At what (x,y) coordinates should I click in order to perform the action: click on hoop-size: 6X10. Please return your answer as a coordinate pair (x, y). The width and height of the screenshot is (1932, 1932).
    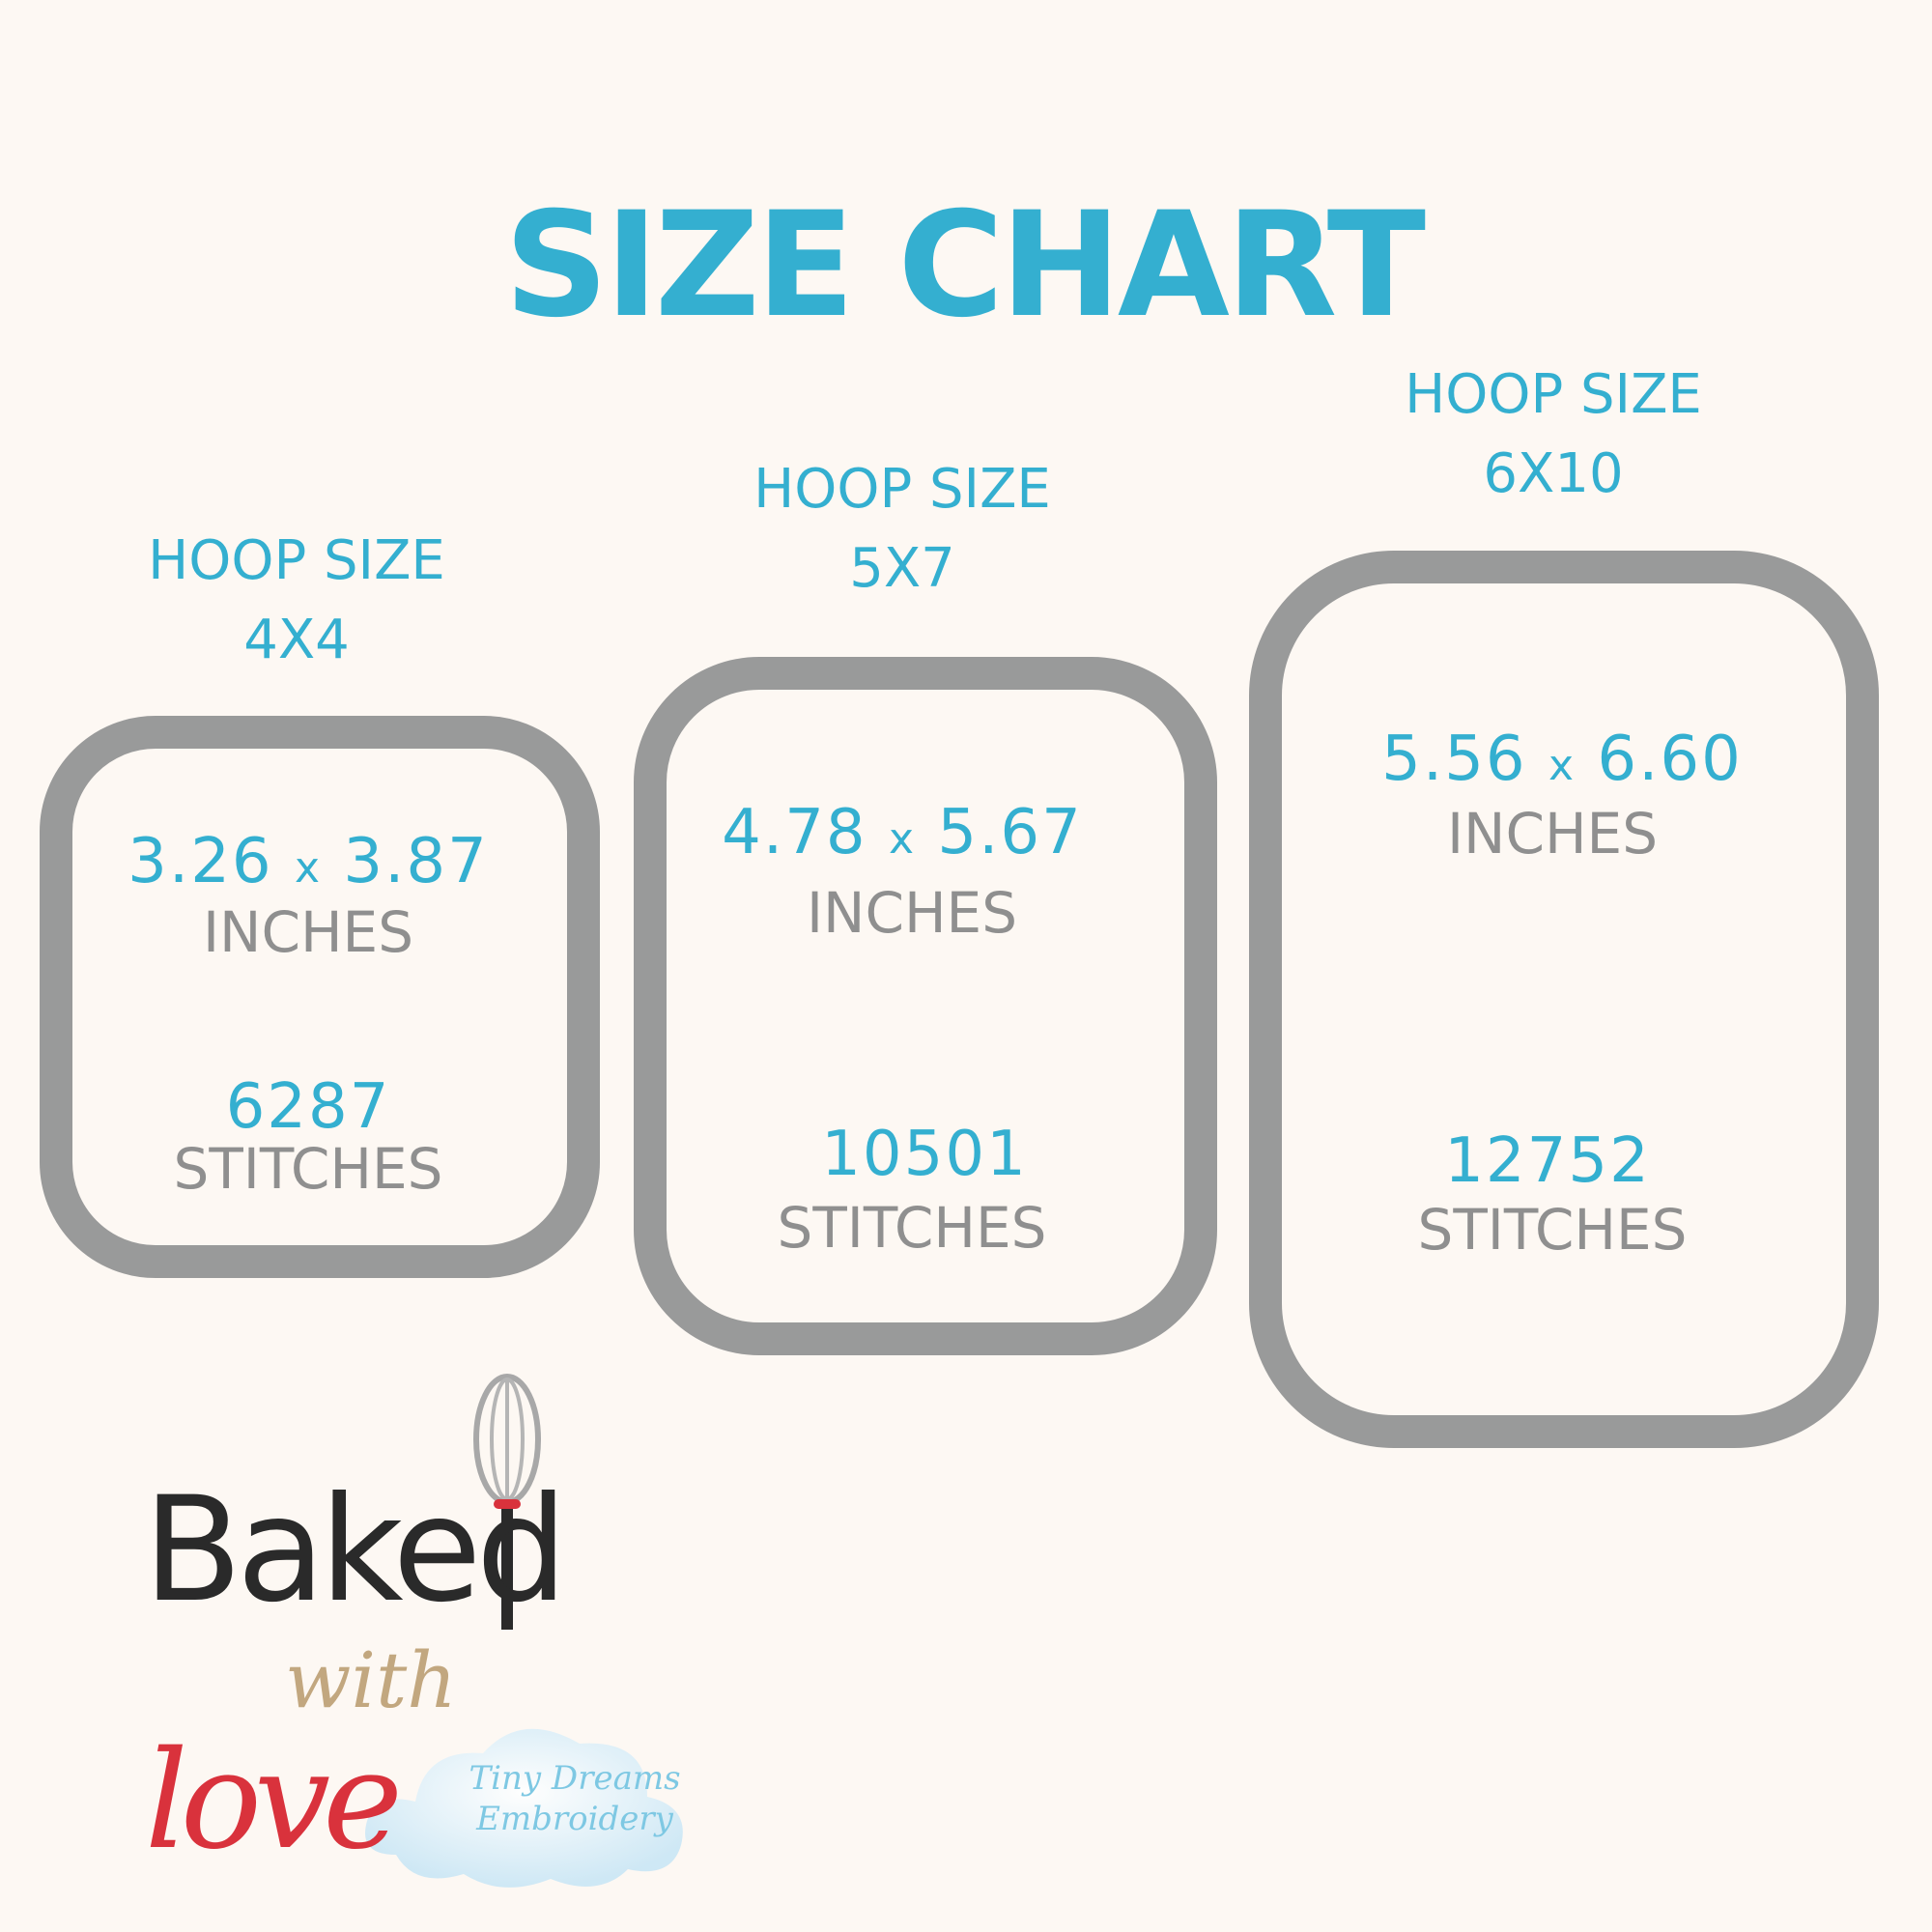
    Looking at the image, I should click on (1553, 473).